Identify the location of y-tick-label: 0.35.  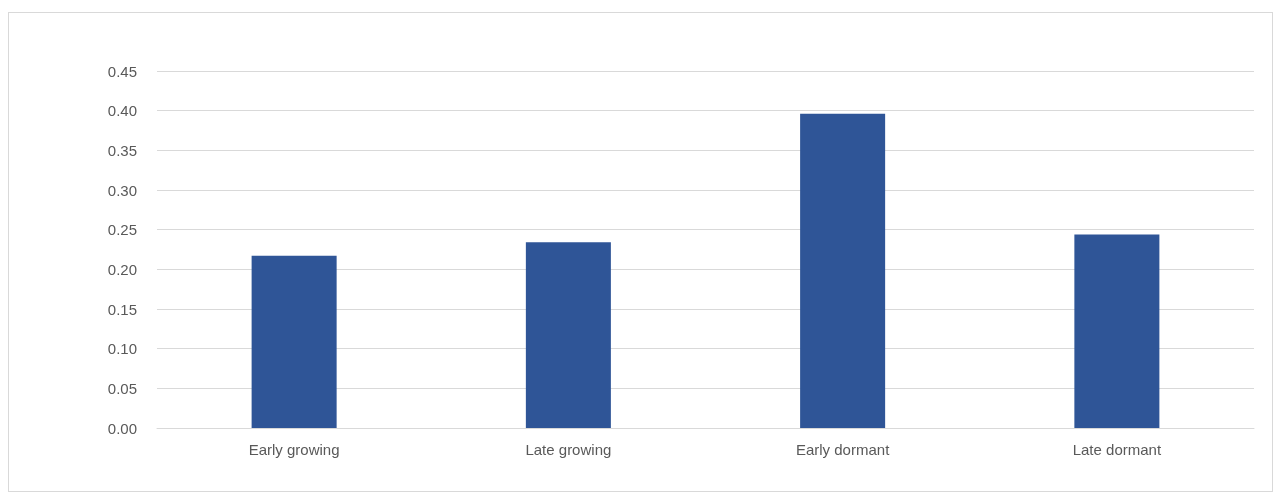
(122, 150).